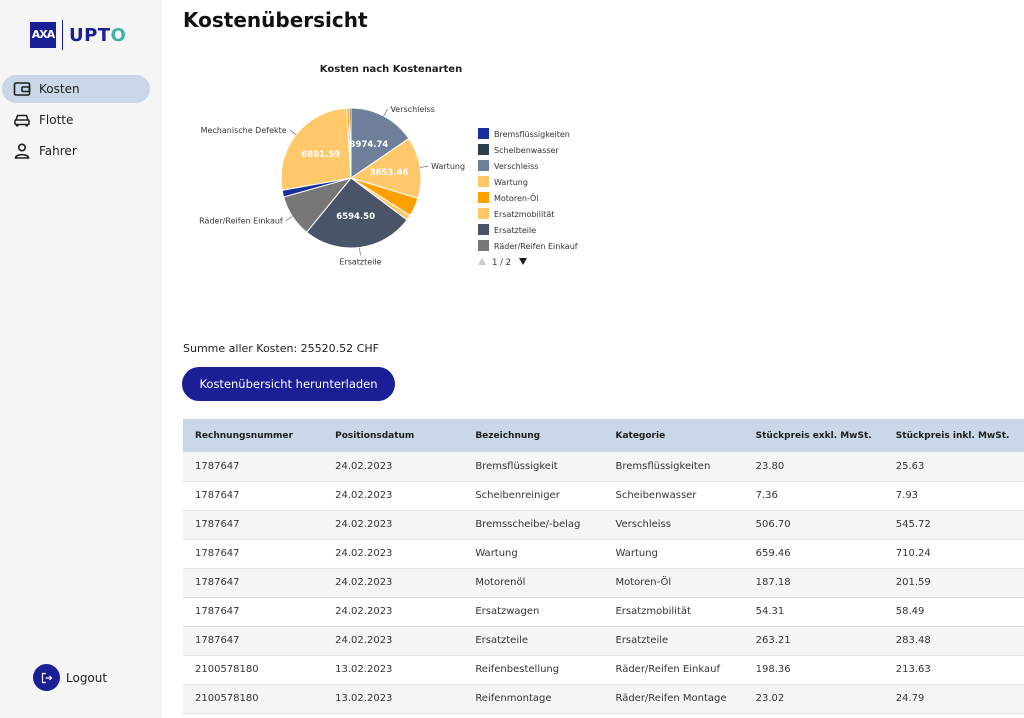  I want to click on table-cell: 201.59, so click(913, 582).